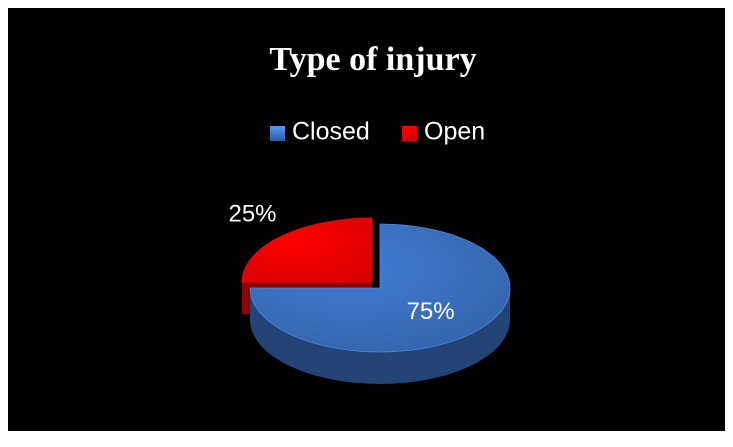 The height and width of the screenshot is (447, 733). What do you see at coordinates (331, 132) in the screenshot?
I see `legend-label: Closed` at bounding box center [331, 132].